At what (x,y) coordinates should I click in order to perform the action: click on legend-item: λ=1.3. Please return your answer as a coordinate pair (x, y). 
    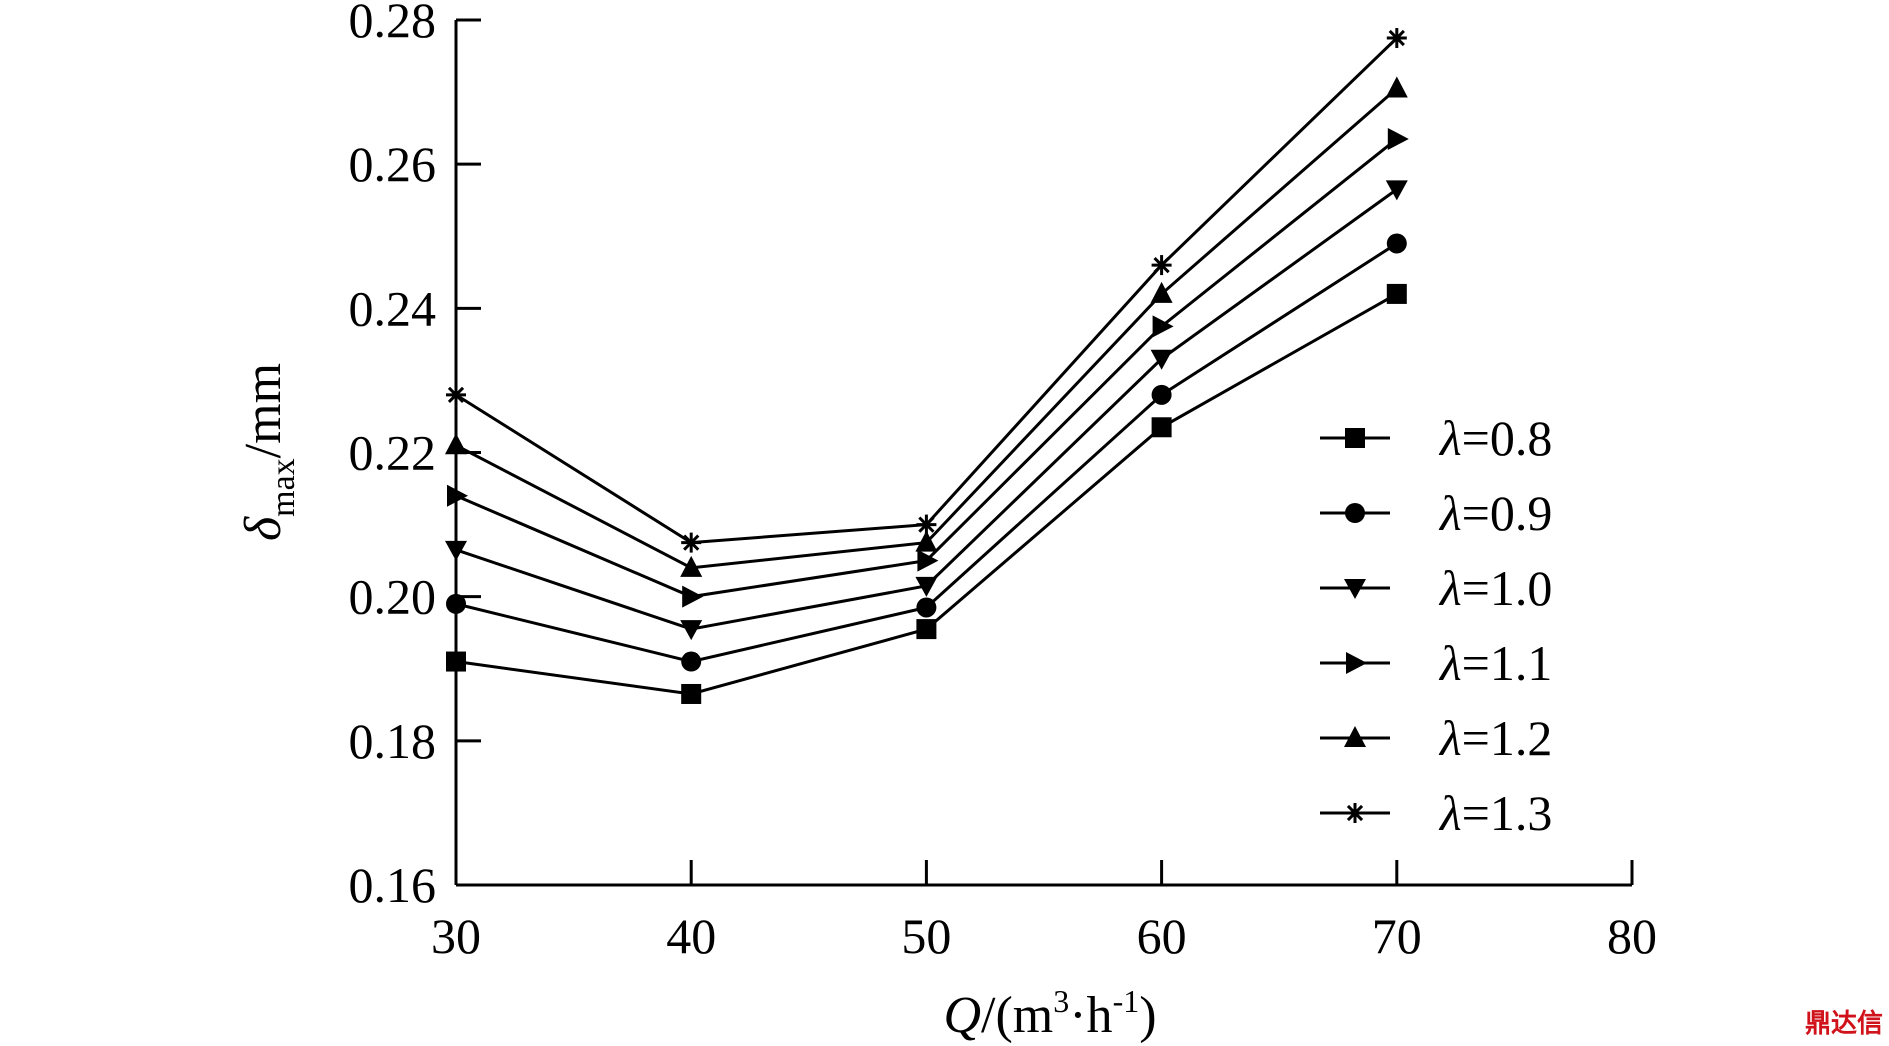
    Looking at the image, I should click on (1436, 813).